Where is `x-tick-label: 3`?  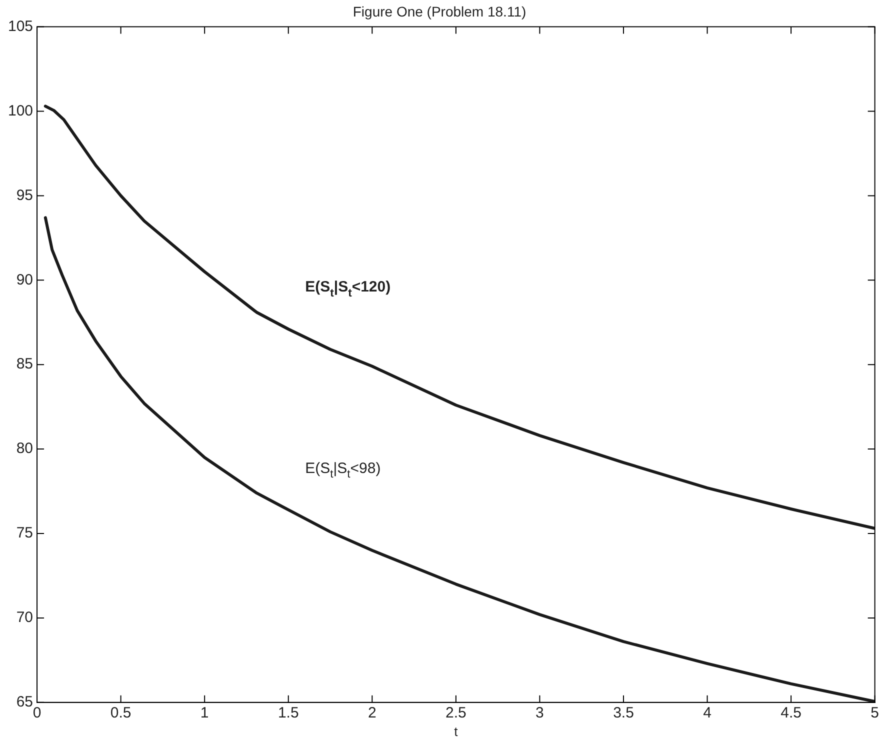 x-tick-label: 3 is located at coordinates (540, 713).